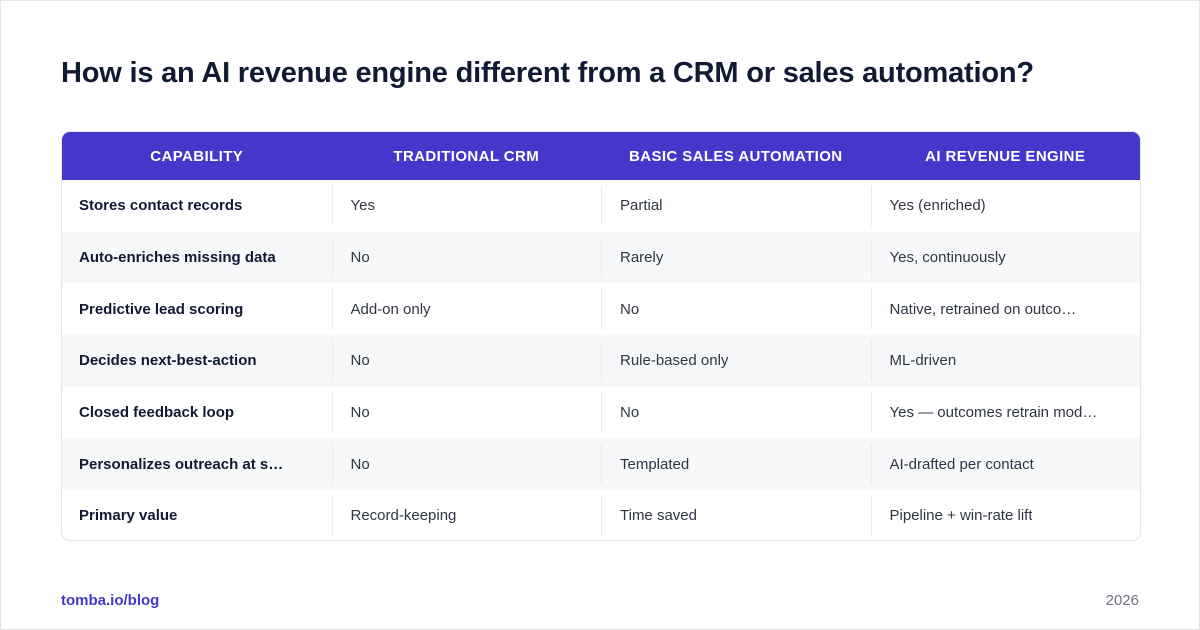  Describe the element at coordinates (168, 361) in the screenshot. I see `row-capability: Decides next-best-action` at that location.